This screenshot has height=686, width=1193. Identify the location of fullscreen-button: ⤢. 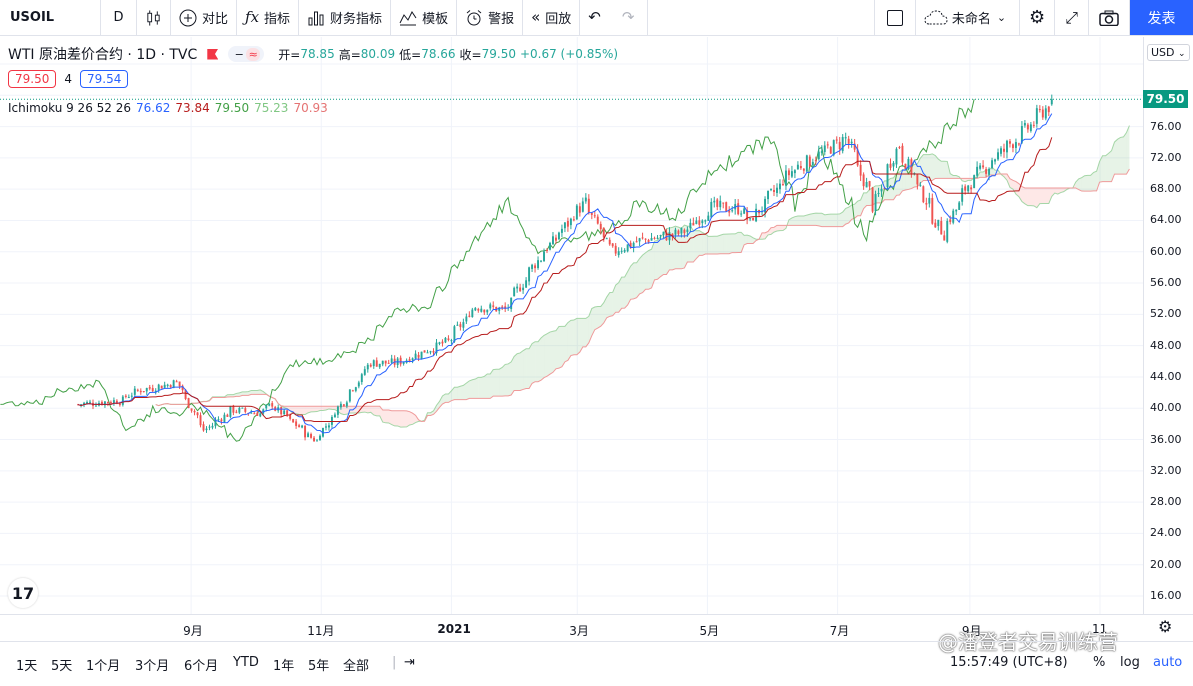
(1072, 18).